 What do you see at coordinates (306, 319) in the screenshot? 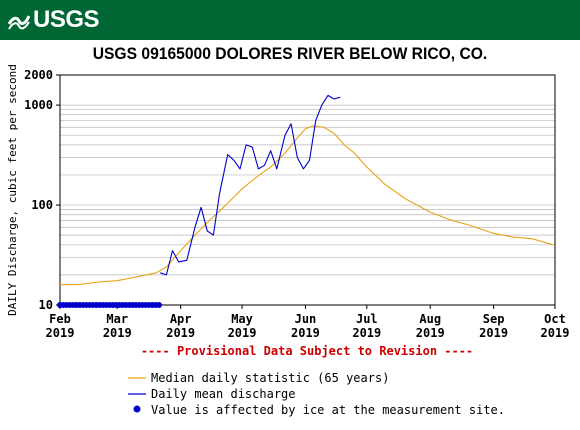
I see `x-tick-month: Jun` at bounding box center [306, 319].